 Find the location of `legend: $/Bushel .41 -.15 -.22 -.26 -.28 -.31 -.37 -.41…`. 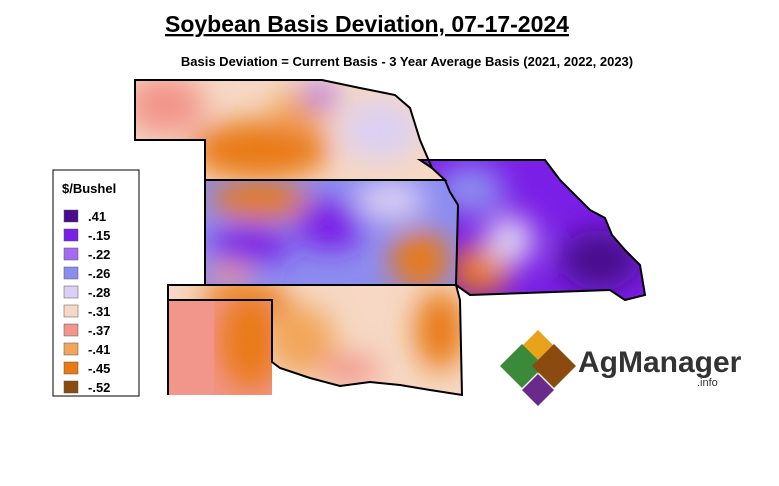

legend: $/Bushel .41 -.15 -.22 -.26 -.28 -.31 -.37 -.41… is located at coordinates (96, 283).